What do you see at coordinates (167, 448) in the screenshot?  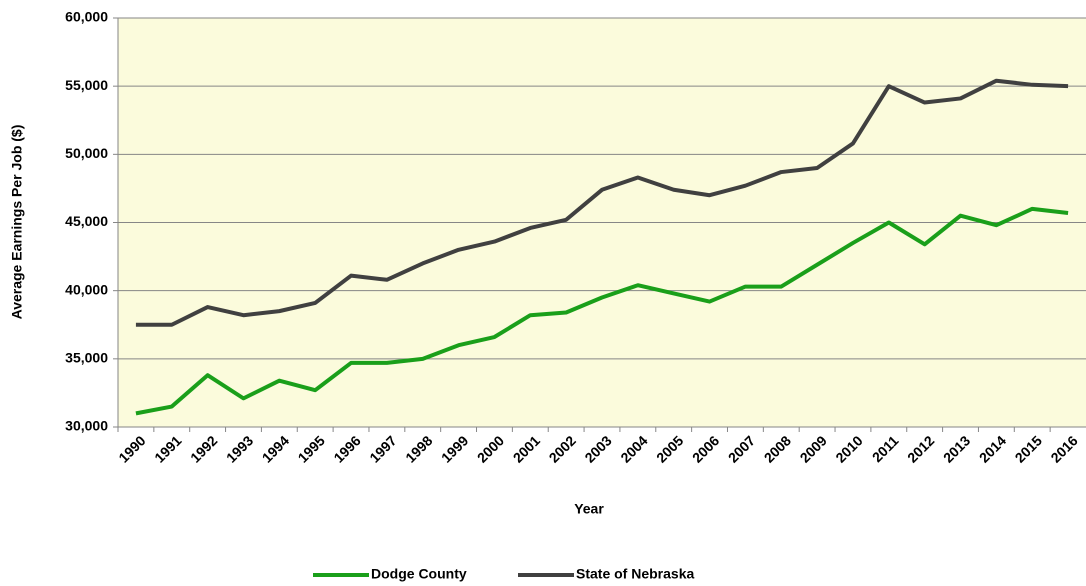 I see `x-tick-label: 1991` at bounding box center [167, 448].